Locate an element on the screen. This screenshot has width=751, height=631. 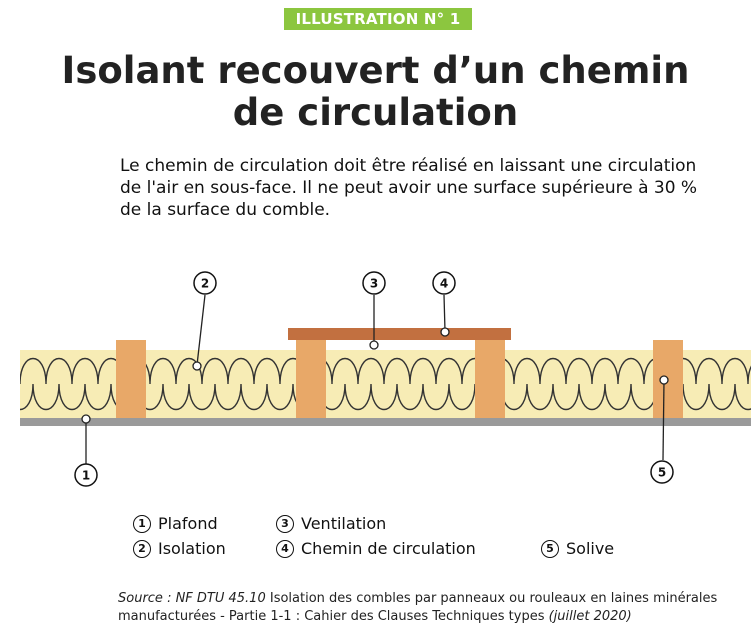
svg-text: 5 is located at coordinates (662, 473).